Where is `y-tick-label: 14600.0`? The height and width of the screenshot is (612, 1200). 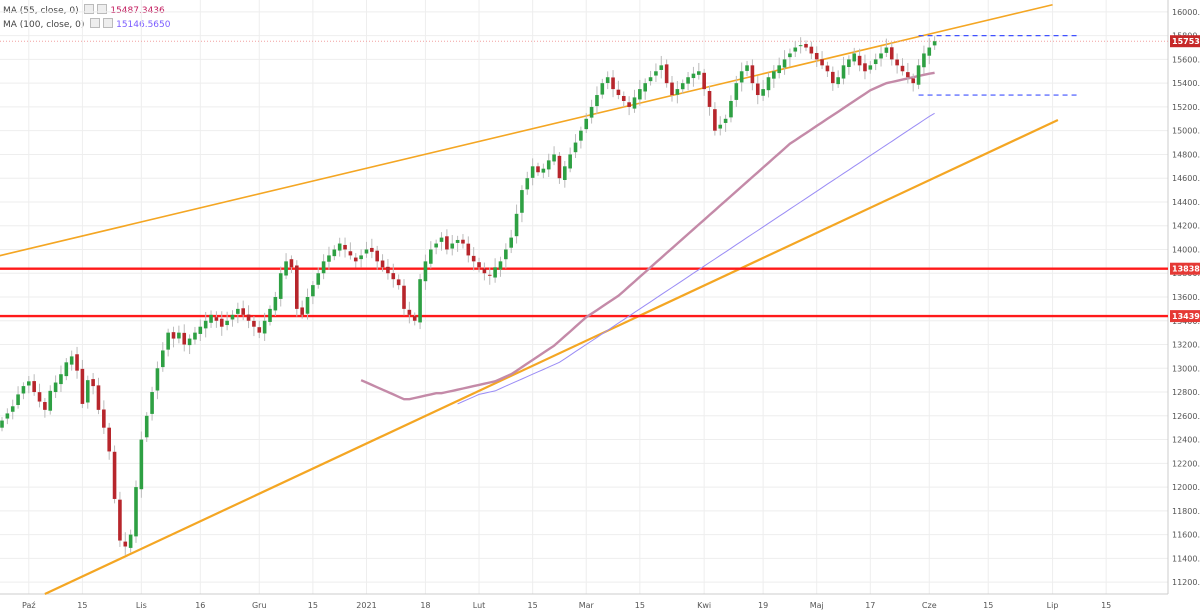 y-tick-label: 14600.0 is located at coordinates (1186, 178).